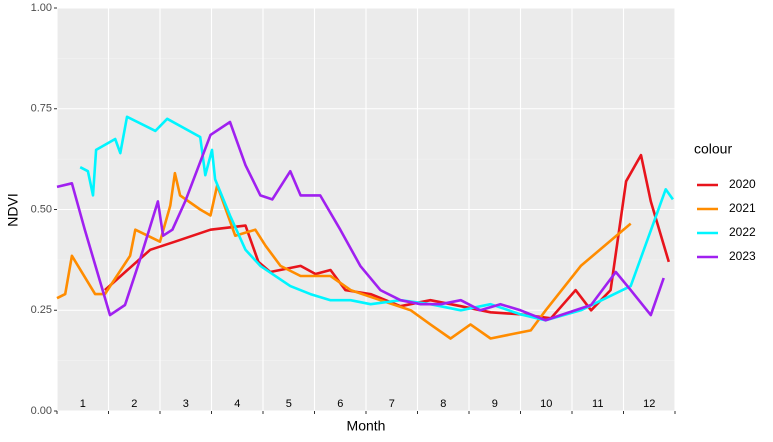  I want to click on y-tick-label: 0.75, so click(41, 109).